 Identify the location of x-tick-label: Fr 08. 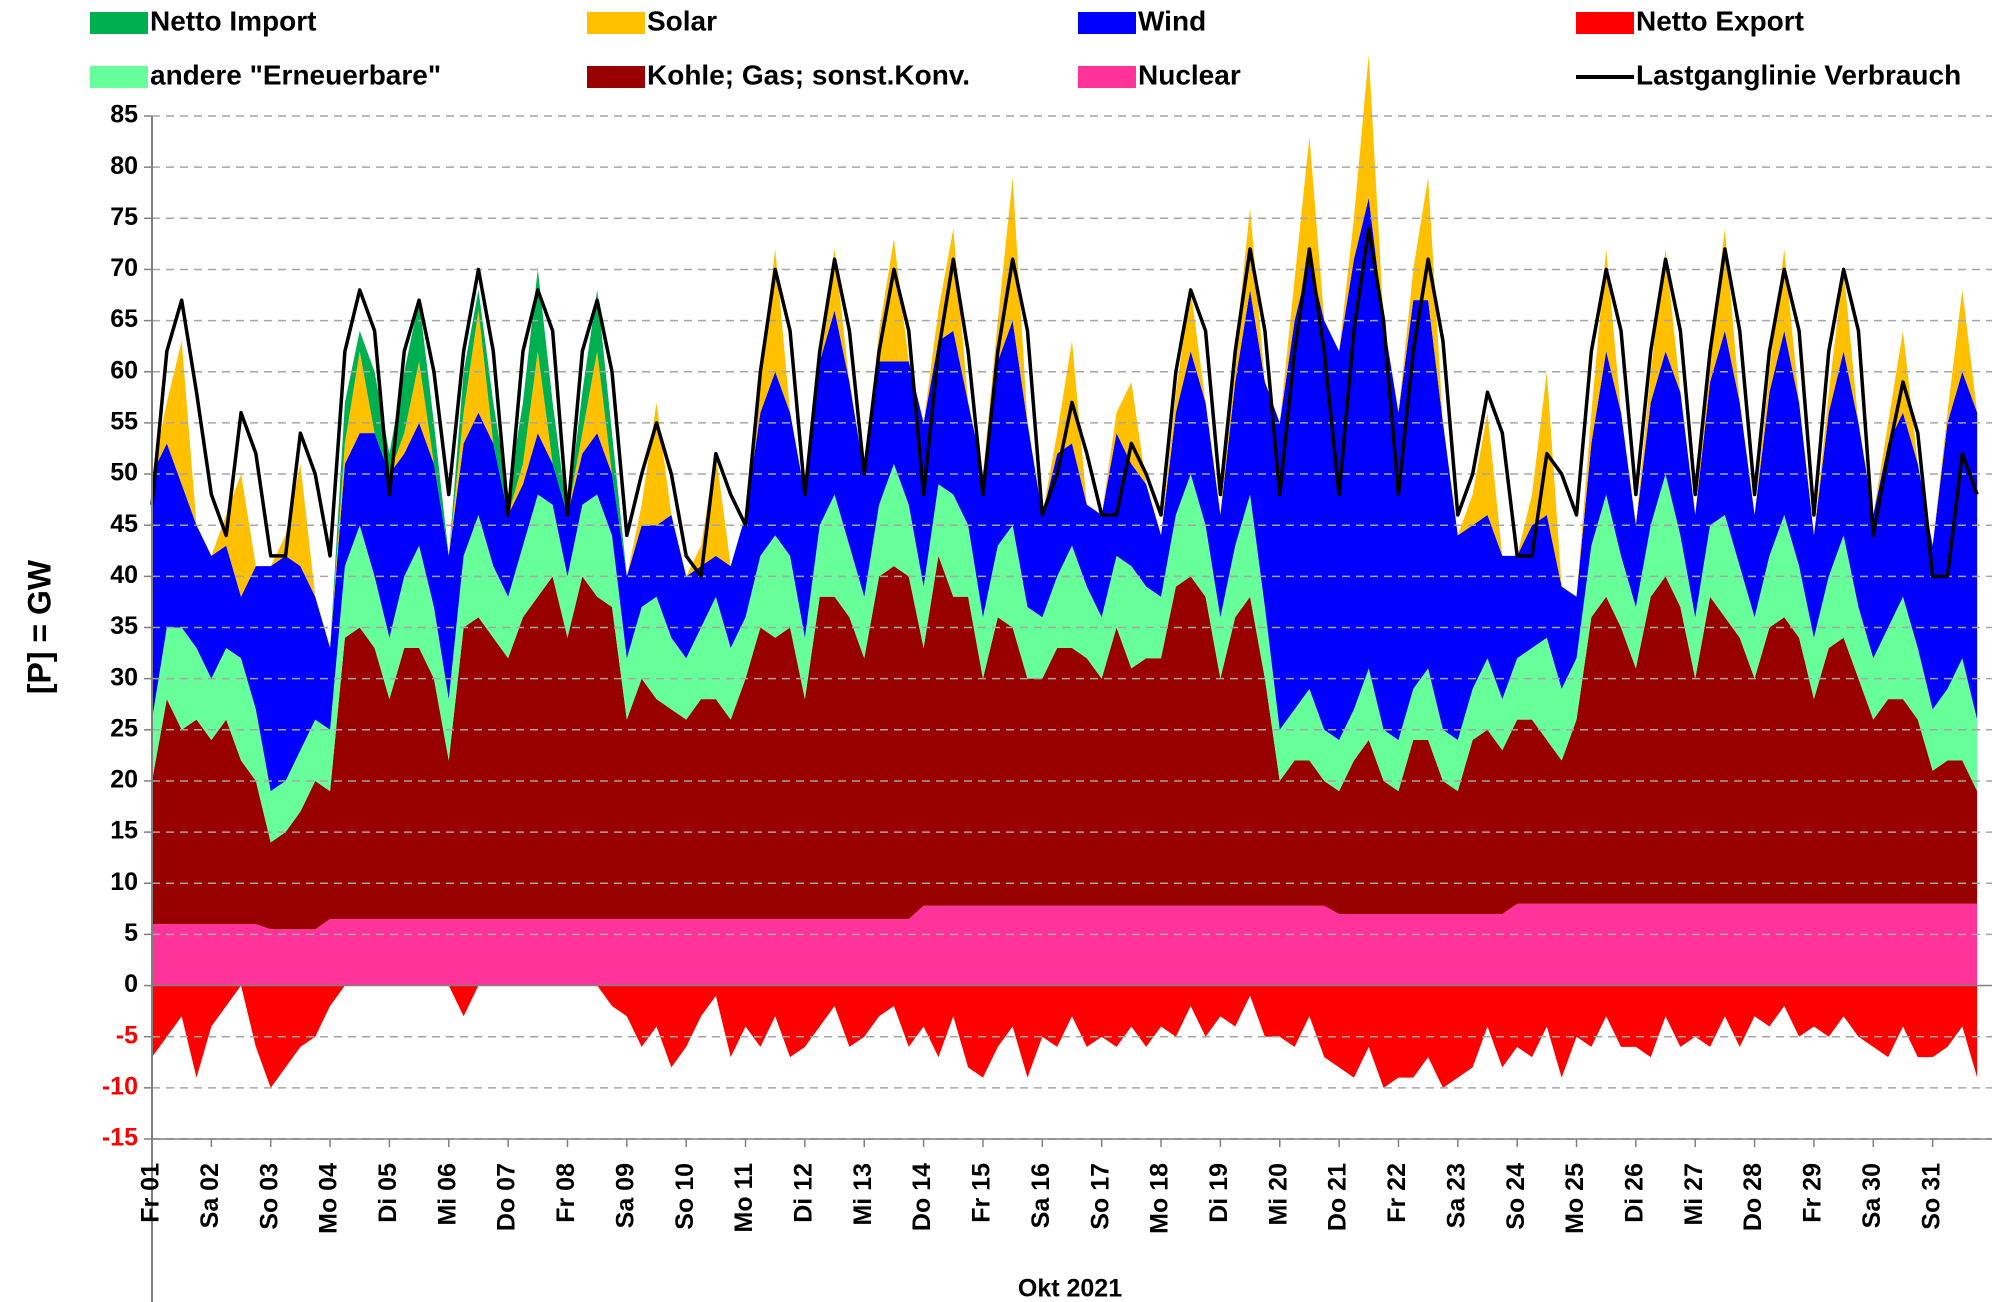
(566, 1193).